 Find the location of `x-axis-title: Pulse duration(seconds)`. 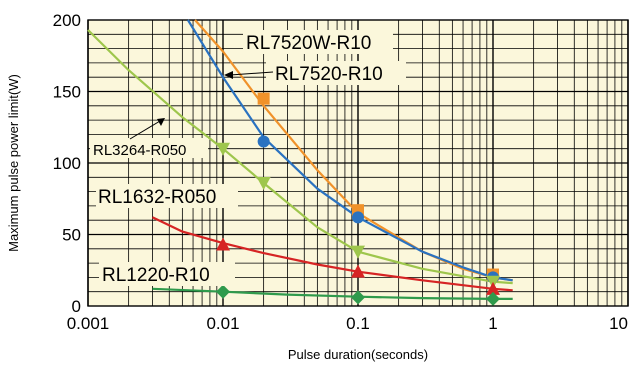

x-axis-title: Pulse duration(seconds) is located at coordinates (358, 354).